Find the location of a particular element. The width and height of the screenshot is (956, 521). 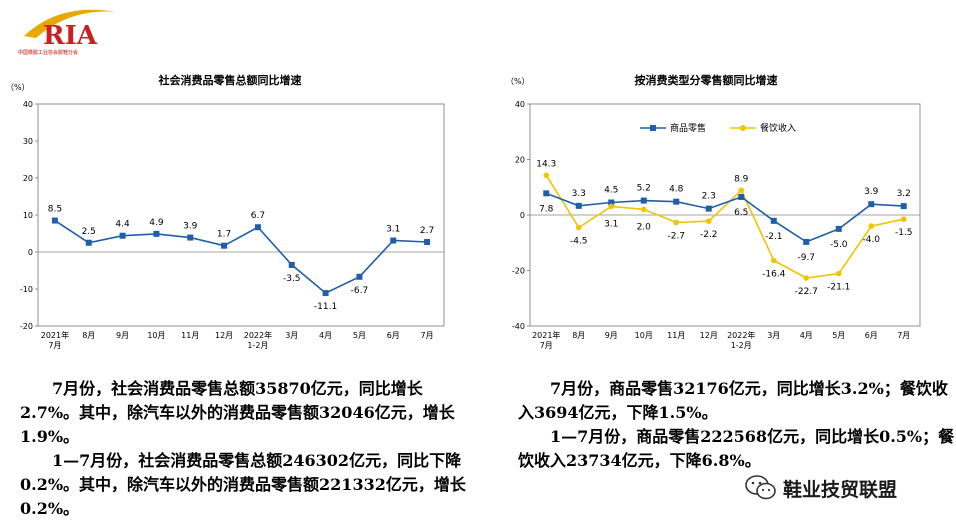

chart-title: 按消费类型分零售额同比增速 is located at coordinates (706, 80).